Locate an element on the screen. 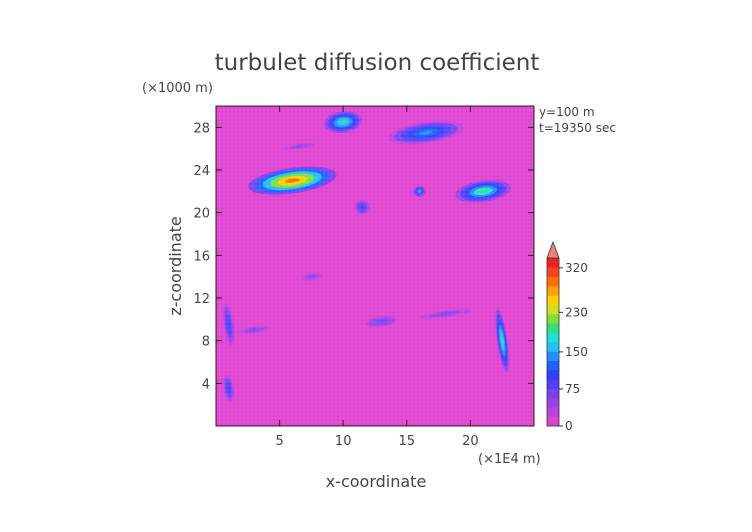 The image size is (752, 532). colorbar-tick-label: 230 is located at coordinates (576, 312).